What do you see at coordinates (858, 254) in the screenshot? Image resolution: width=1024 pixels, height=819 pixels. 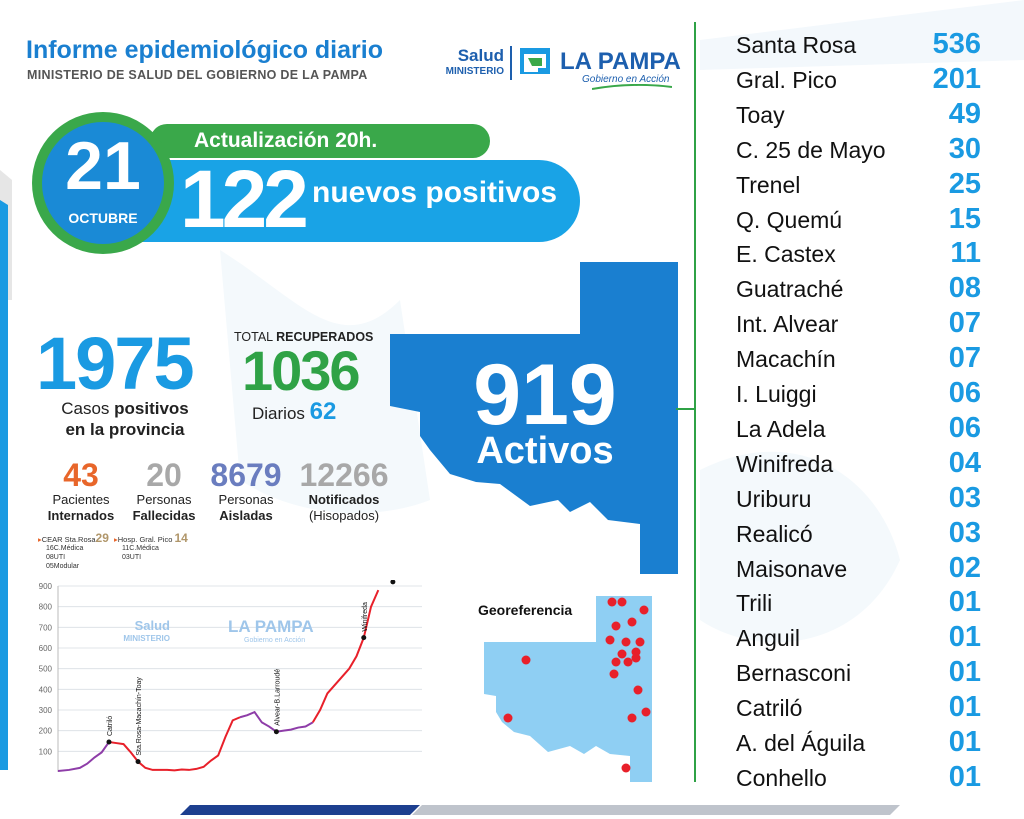 I see `locality-row: E. Castex 11` at bounding box center [858, 254].